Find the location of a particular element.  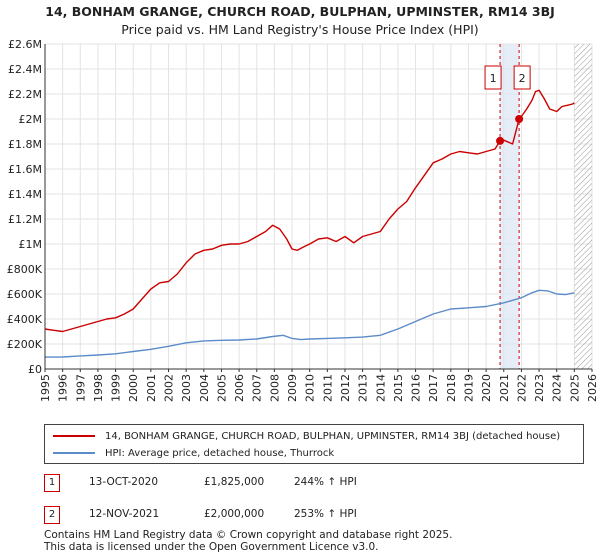

x-tick-label: 2005 is located at coordinates (221, 388).